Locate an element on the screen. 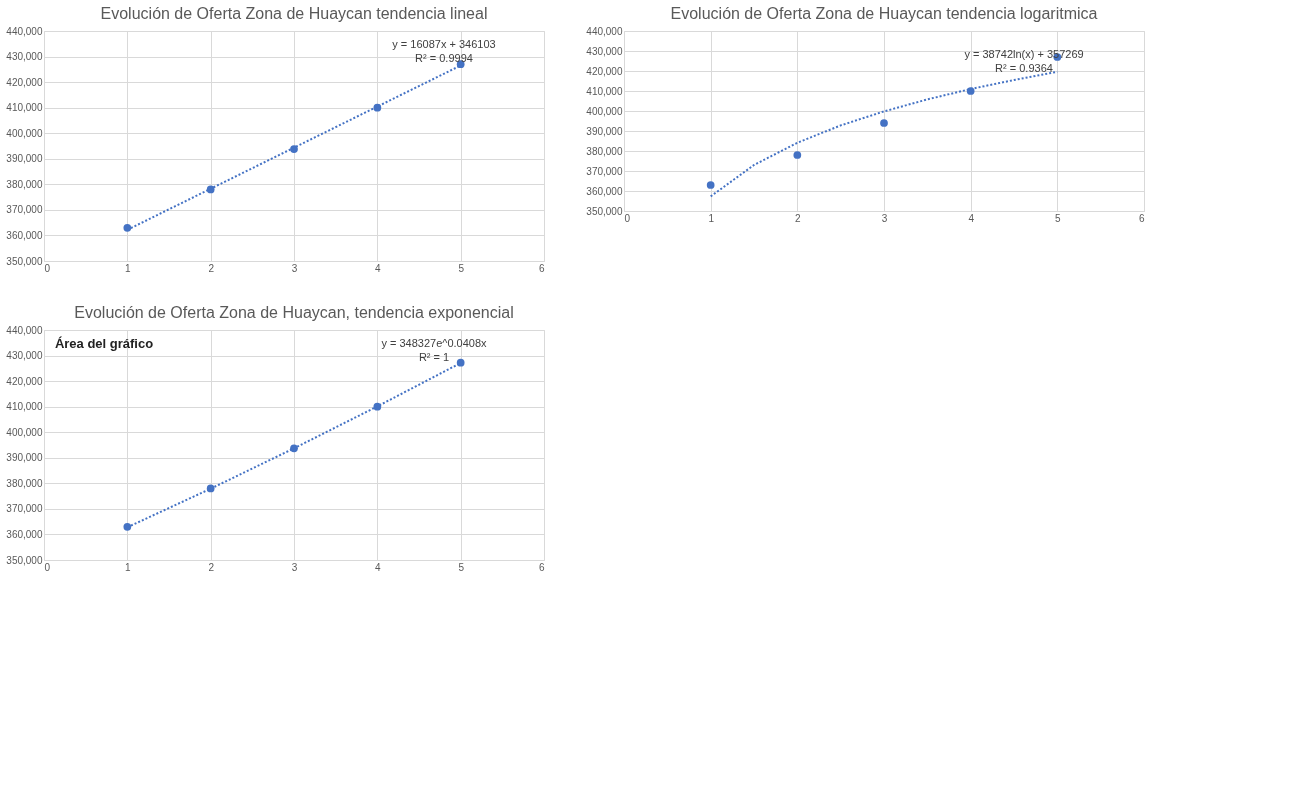 The width and height of the screenshot is (1312, 796). annotation: R² = 0.9994 is located at coordinates (444, 58).